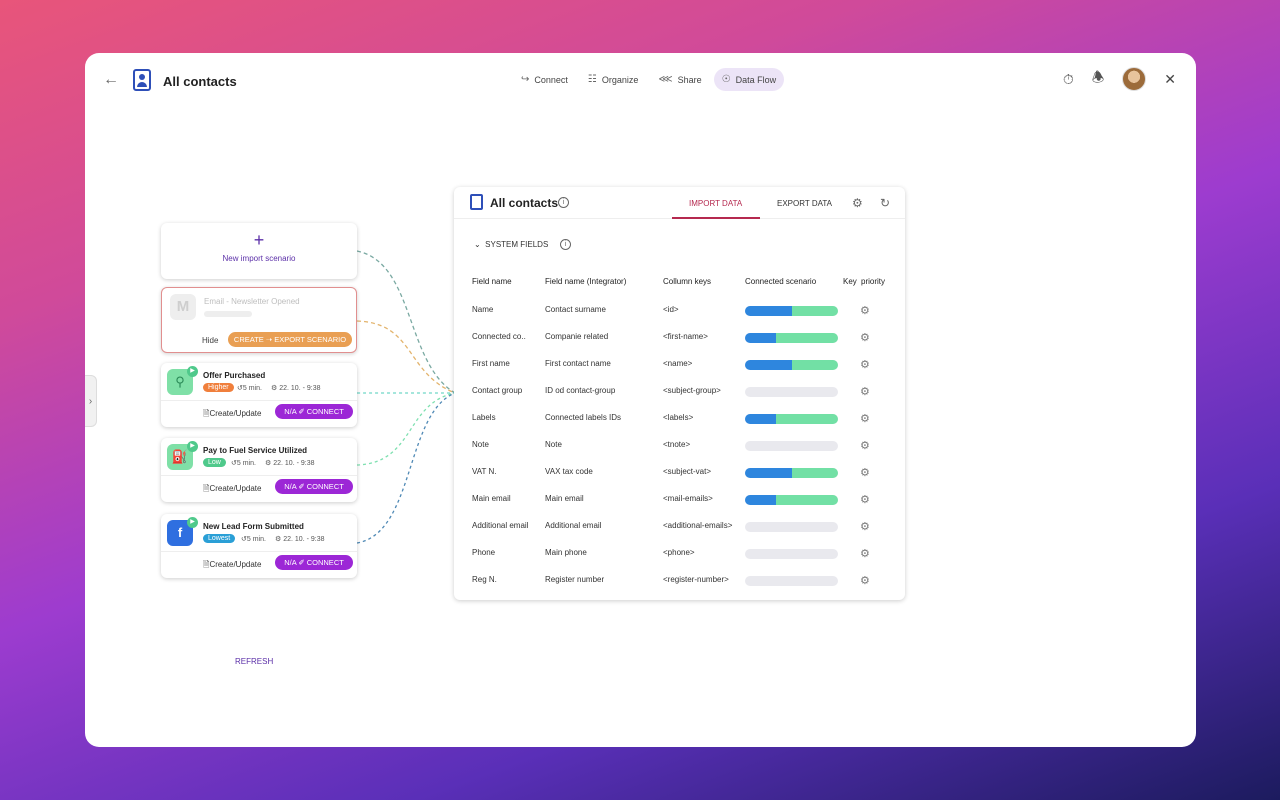 This screenshot has height=800, width=1280. What do you see at coordinates (577, 336) in the screenshot?
I see `integrator-field-cell: Companie related` at bounding box center [577, 336].